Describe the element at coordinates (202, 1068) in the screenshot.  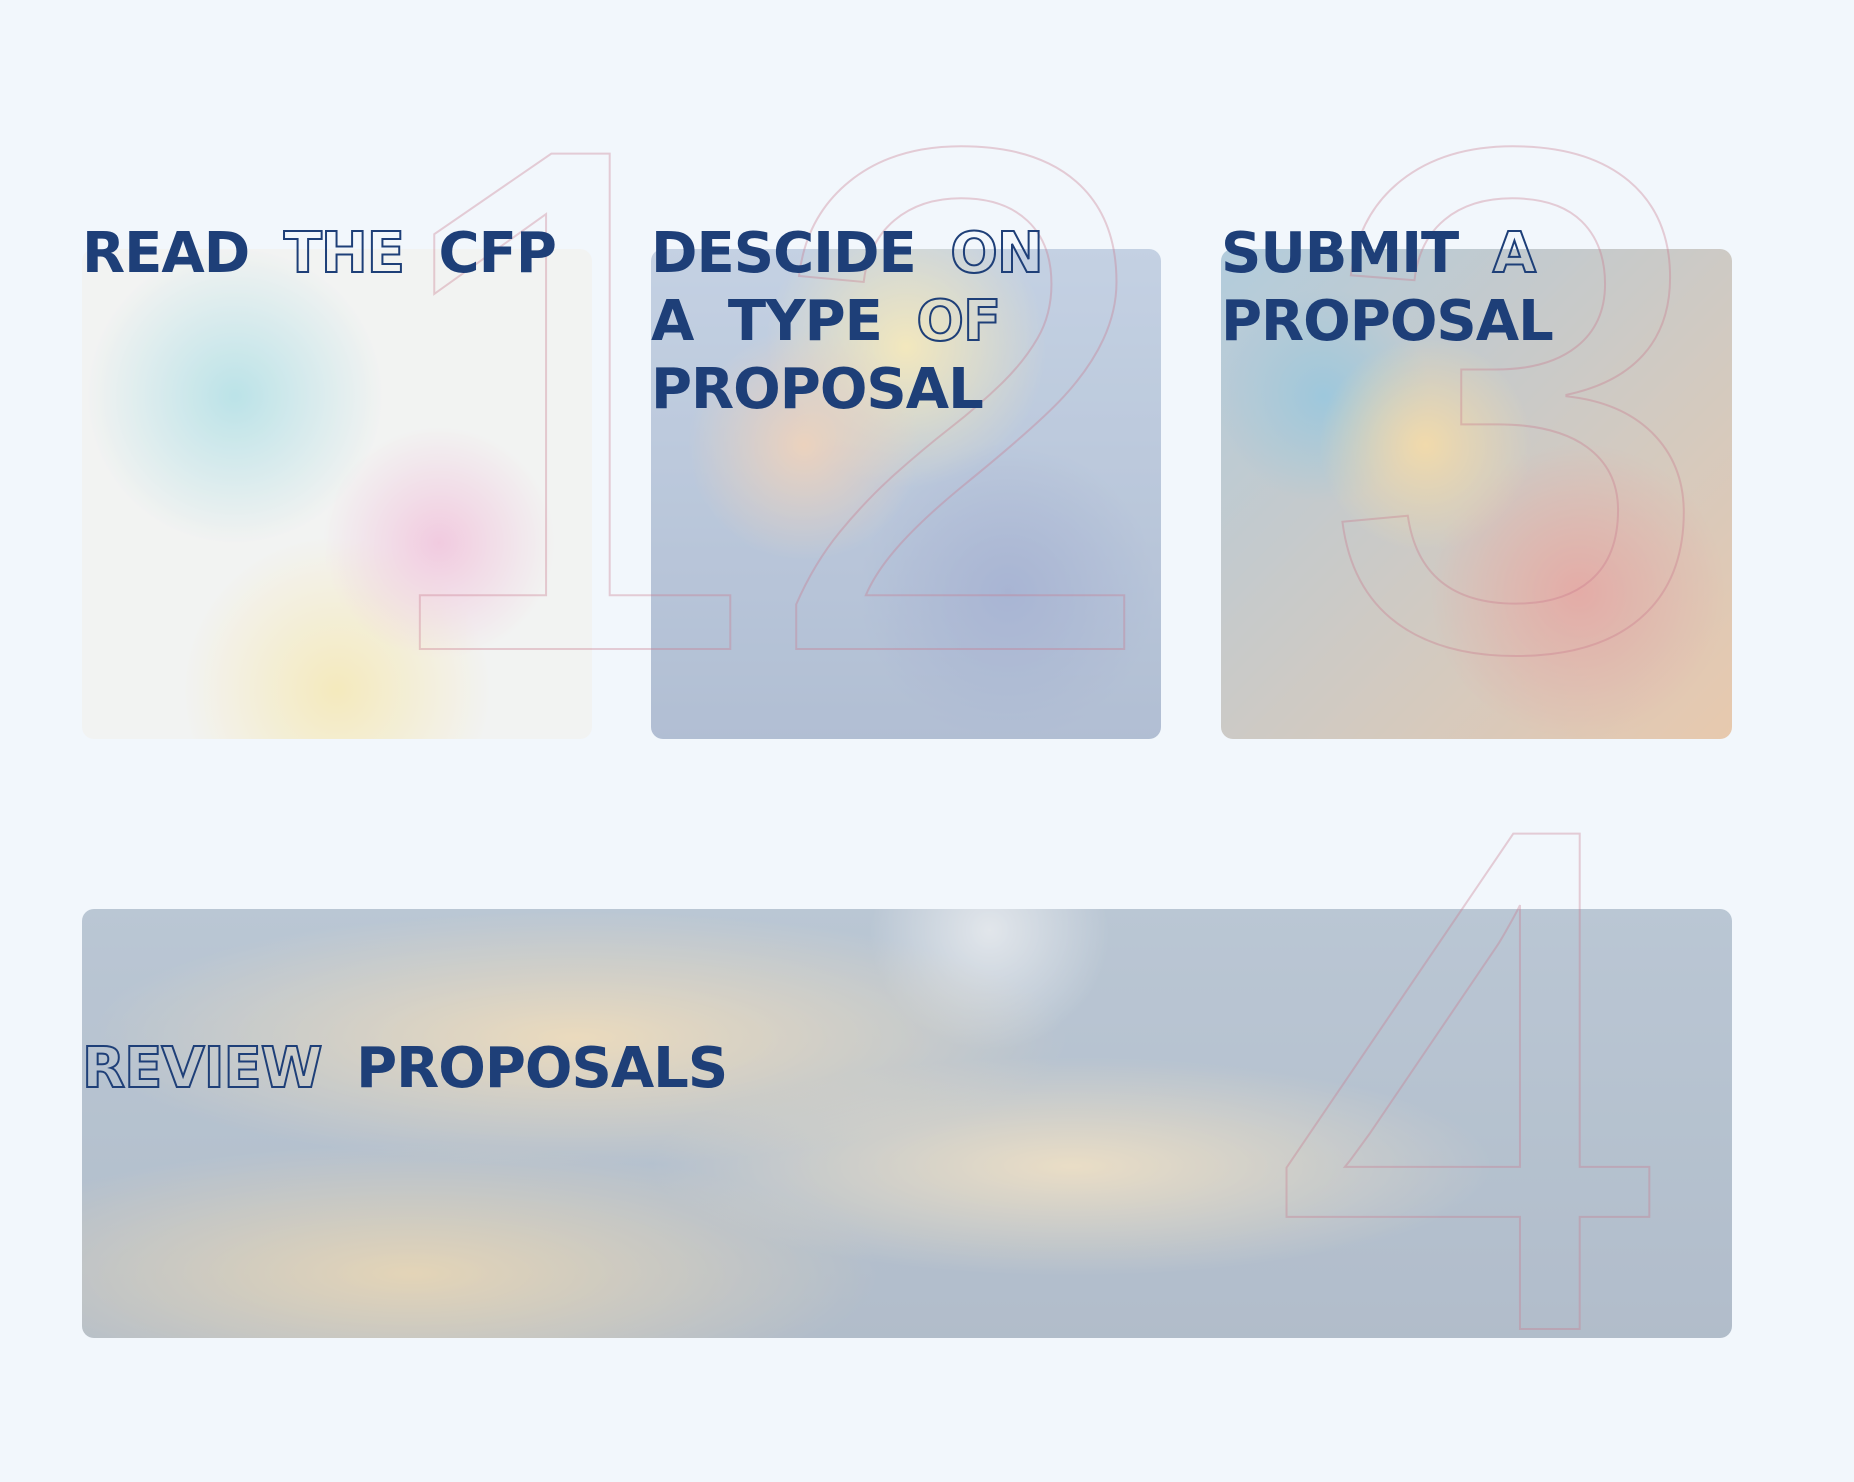
I see `title-word: REVIEW` at that location.